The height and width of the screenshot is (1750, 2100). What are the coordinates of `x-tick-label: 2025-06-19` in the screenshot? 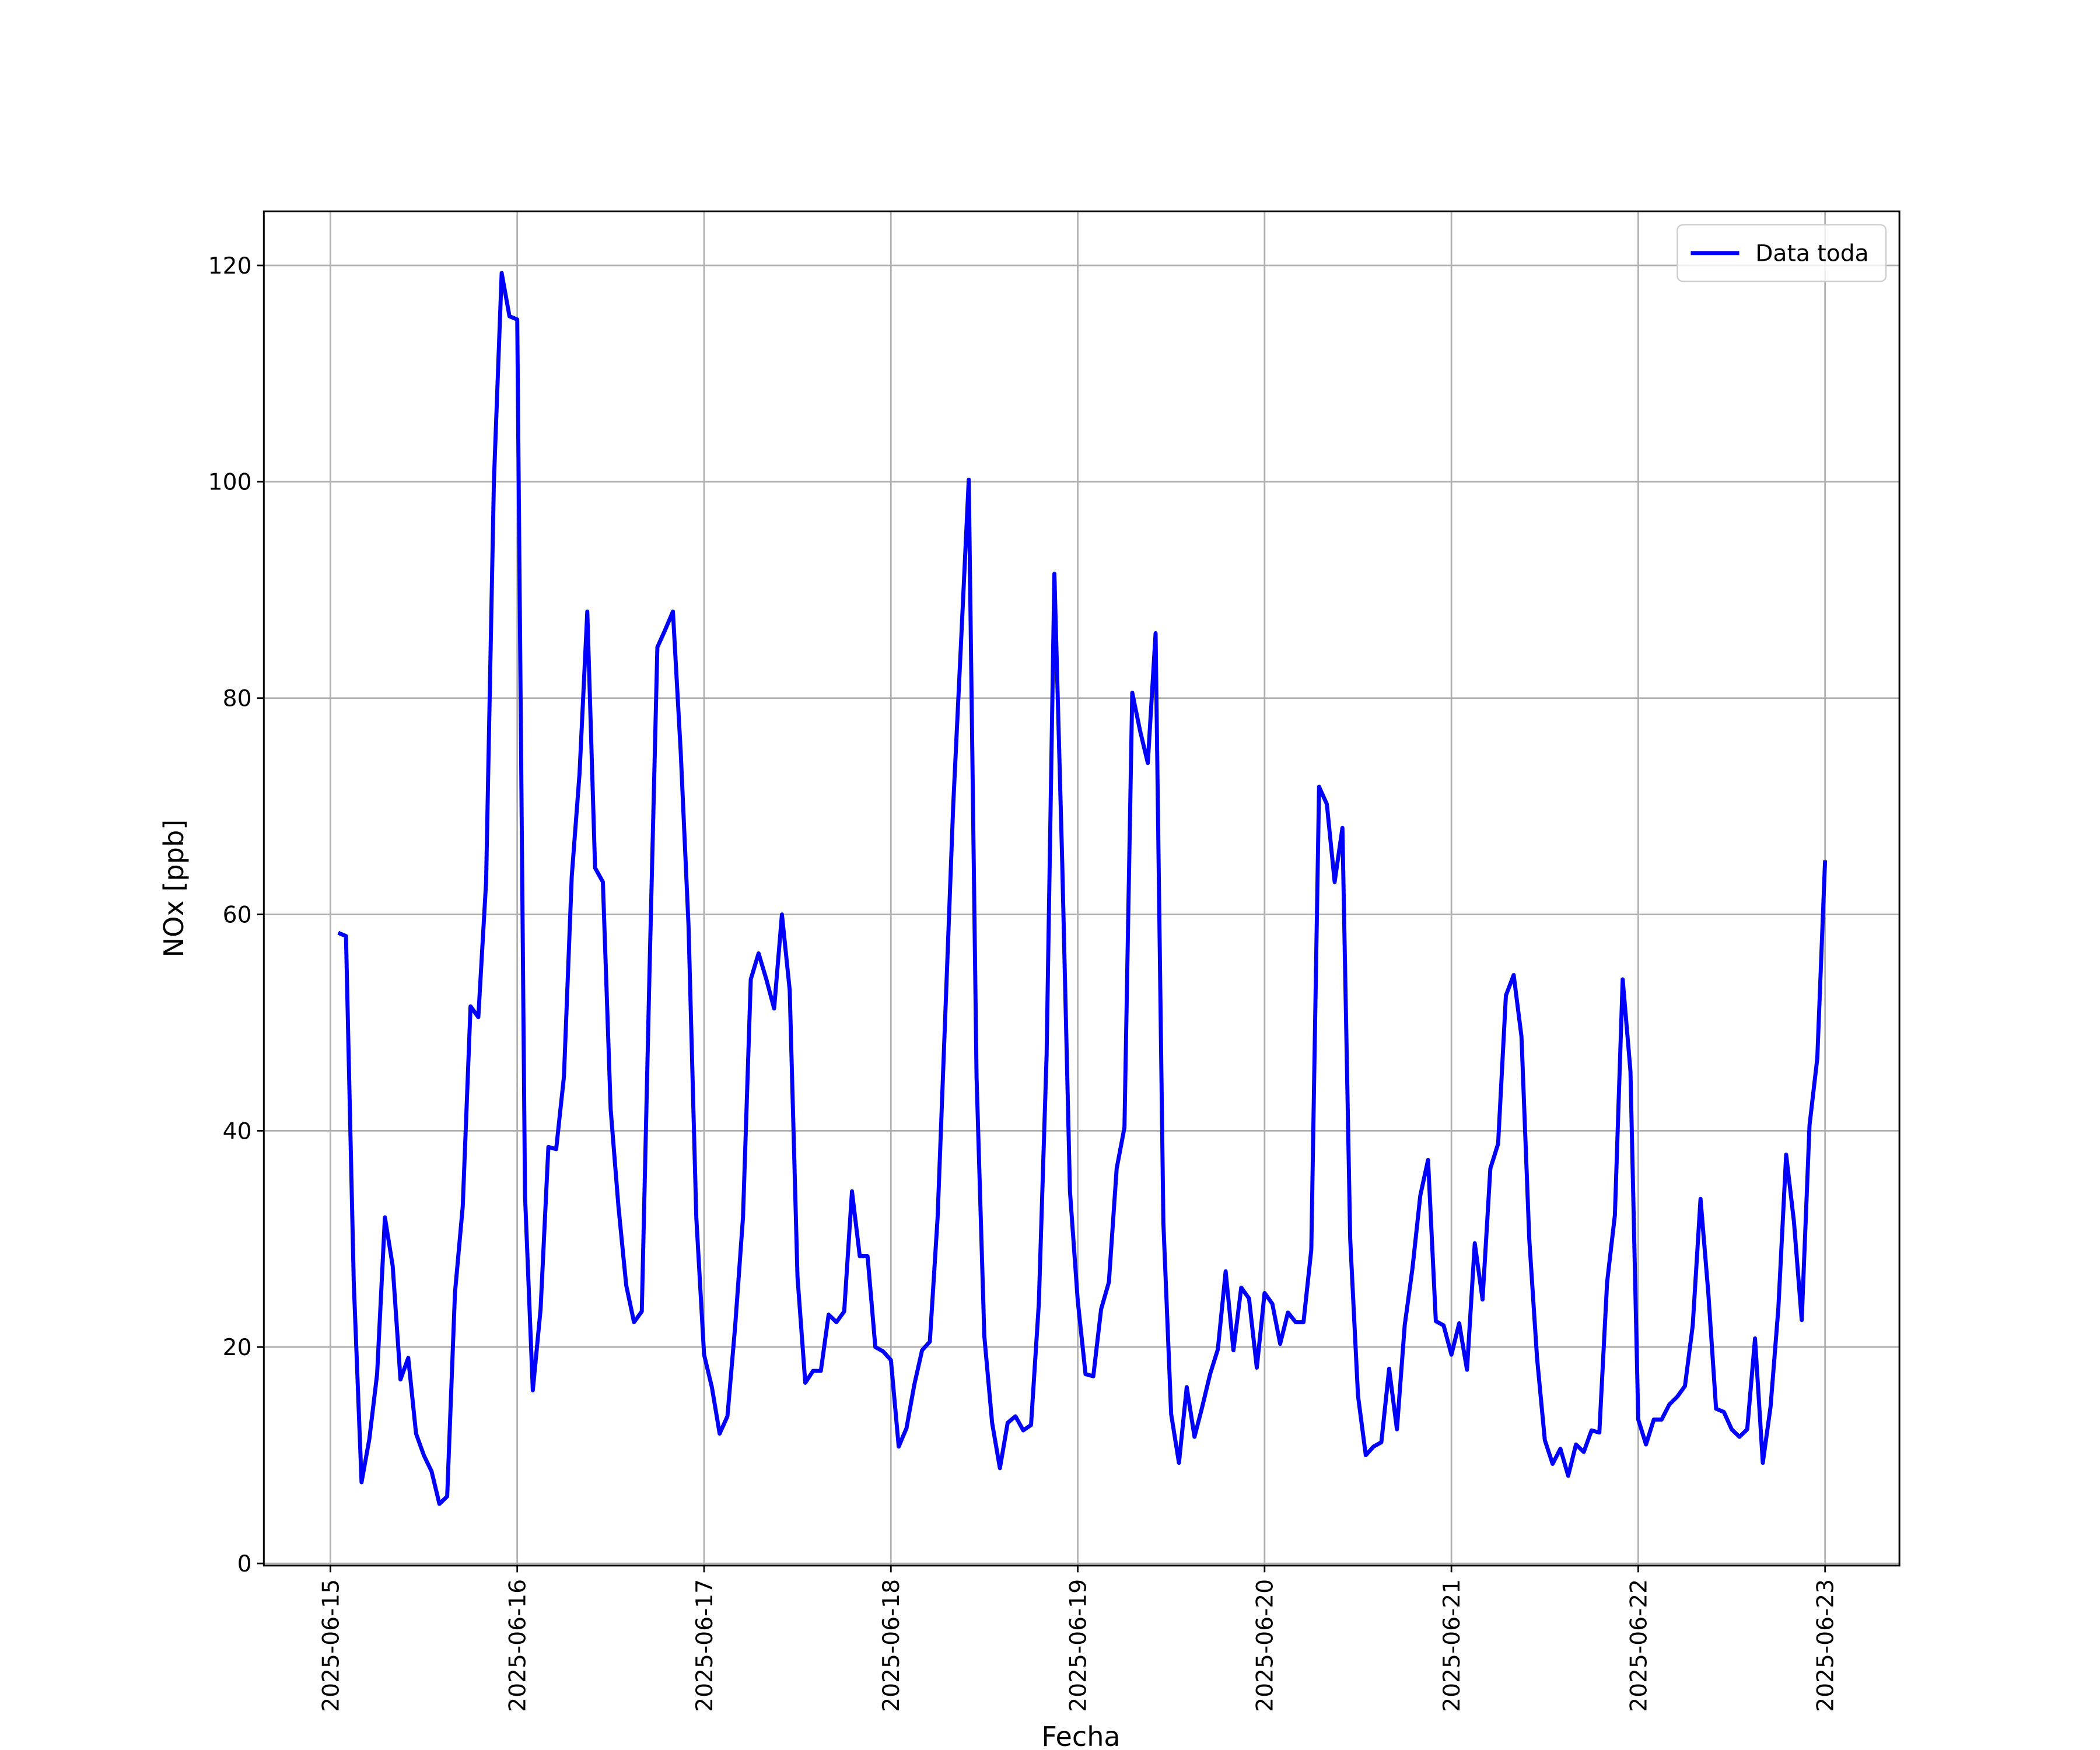 It's located at (1078, 1645).